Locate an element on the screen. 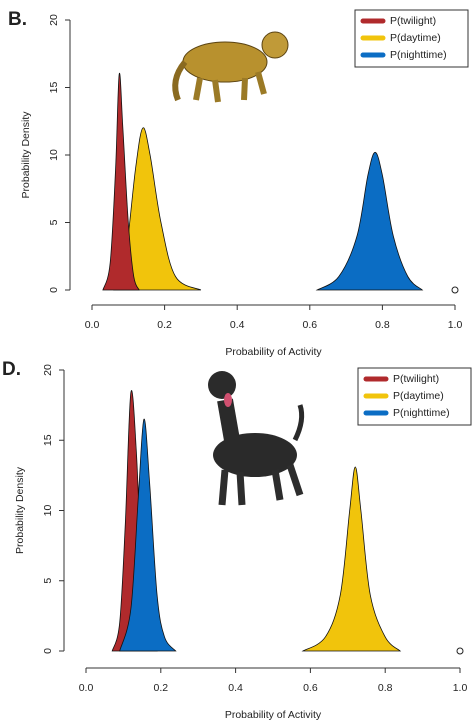 The image size is (472, 726). panel-label: D. is located at coordinates (11, 369).